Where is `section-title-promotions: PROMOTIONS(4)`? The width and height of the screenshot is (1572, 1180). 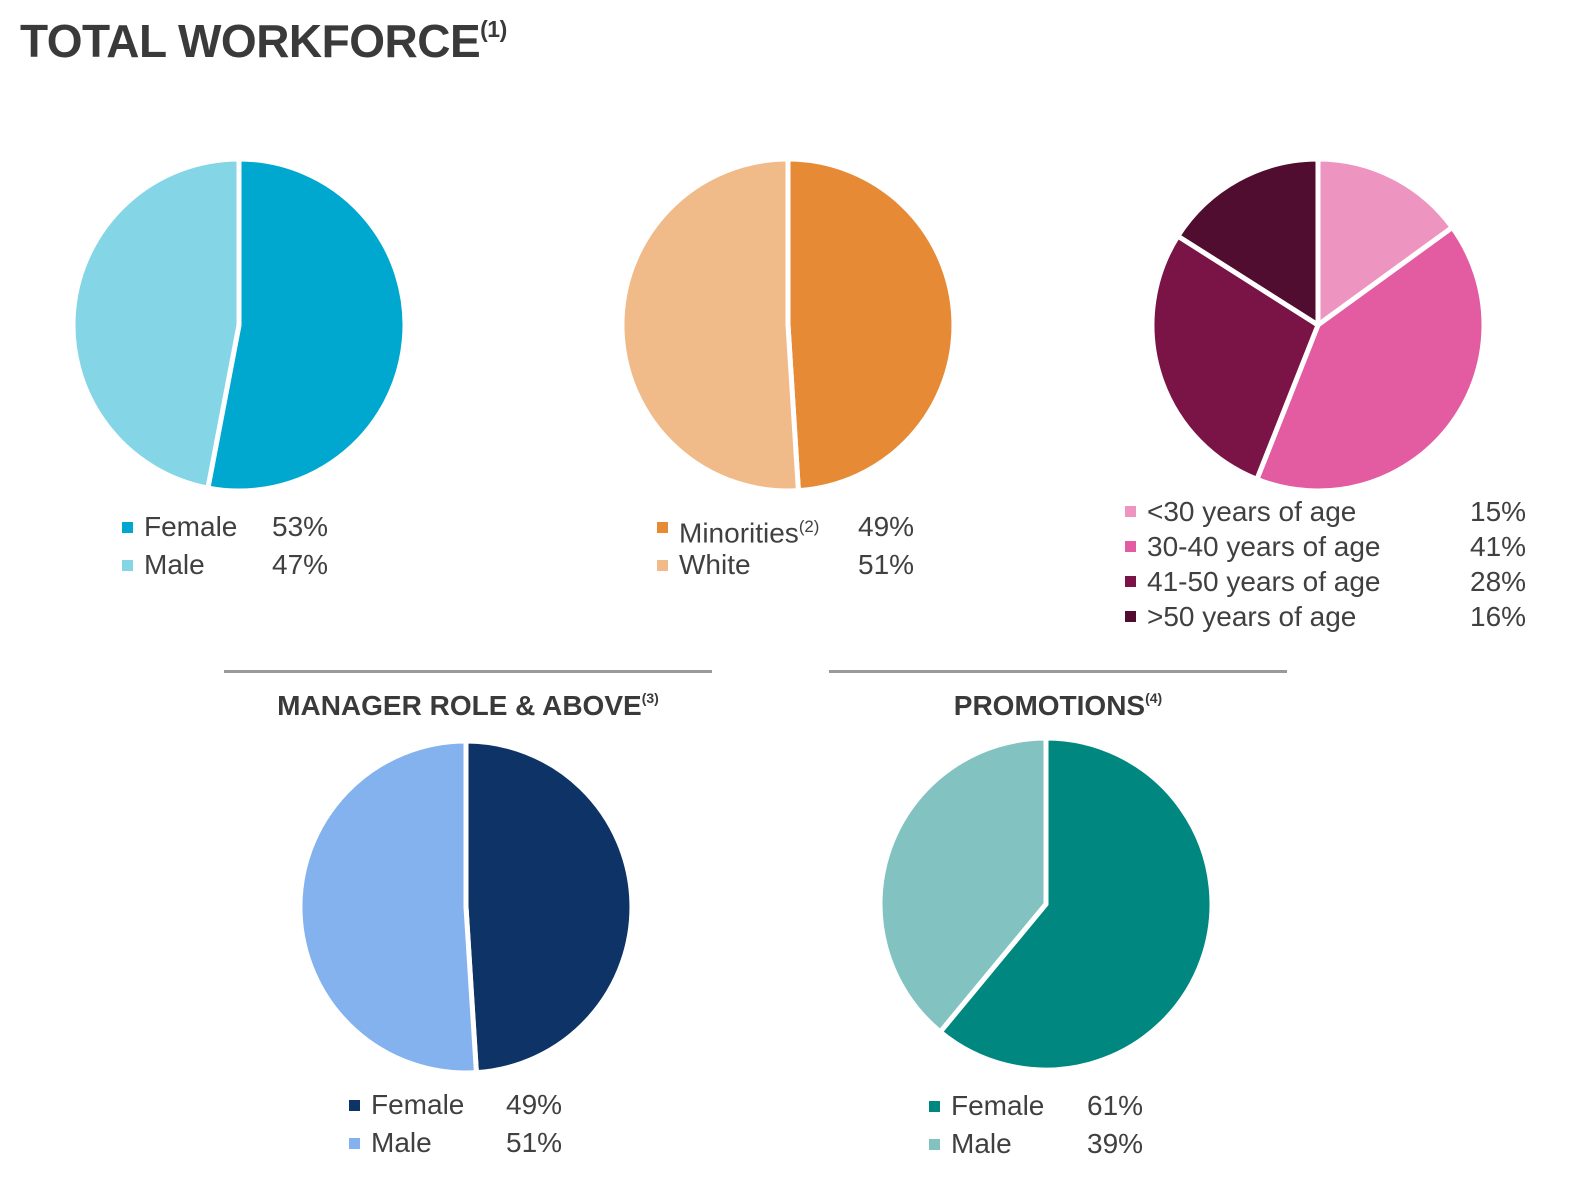
section-title-promotions: PROMOTIONS(4) is located at coordinates (1058, 705).